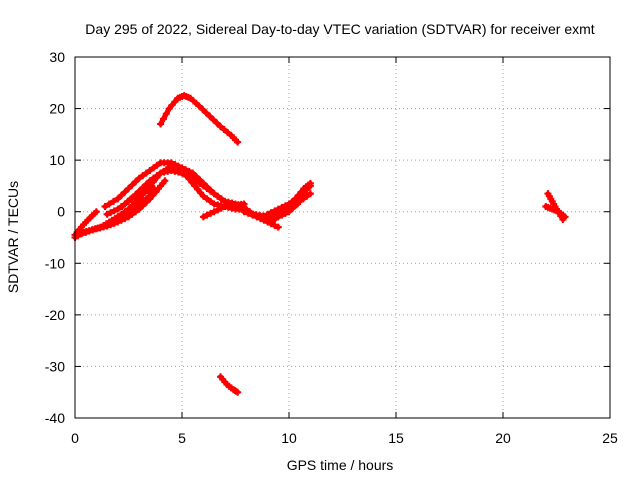 This screenshot has width=640, height=480. What do you see at coordinates (396, 438) in the screenshot?
I see `x-tick-label: 15` at bounding box center [396, 438].